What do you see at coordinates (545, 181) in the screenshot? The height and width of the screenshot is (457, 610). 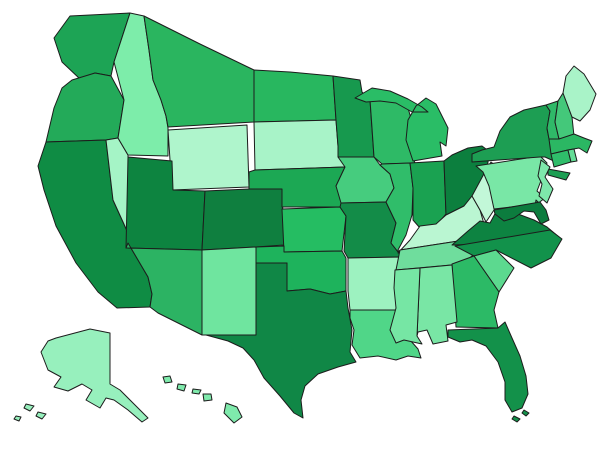 I see `state-new-jersey` at bounding box center [545, 181].